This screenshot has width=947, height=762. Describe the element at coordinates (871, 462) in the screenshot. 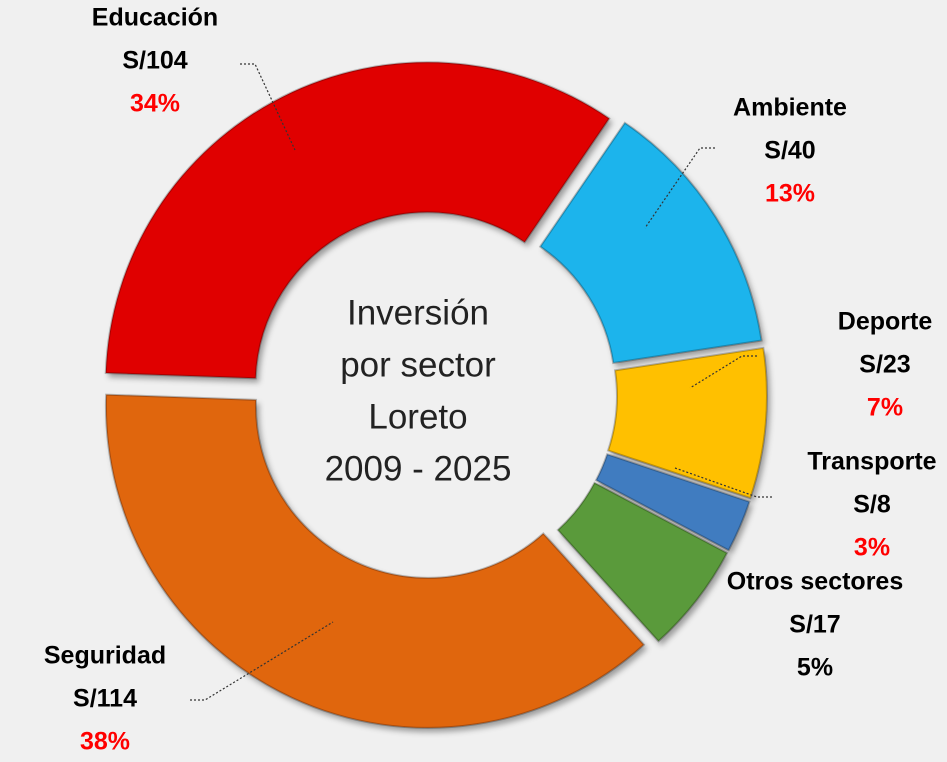

I see `category-label: Transporte` at that location.